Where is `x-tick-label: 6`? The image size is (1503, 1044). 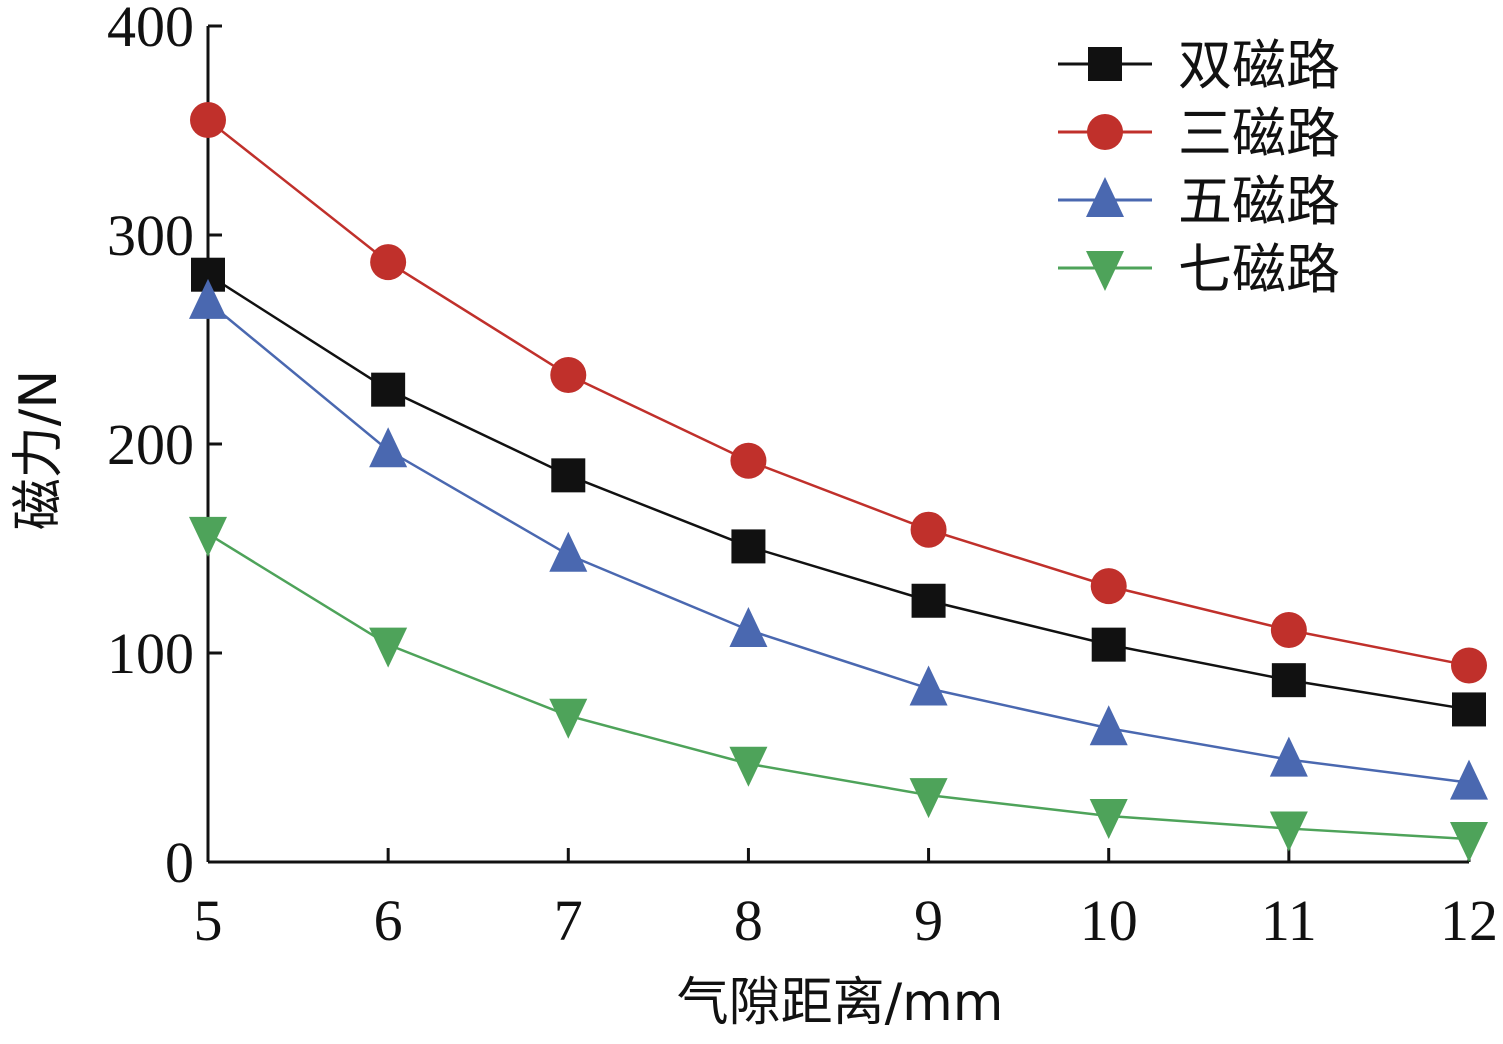 x-tick-label: 6 is located at coordinates (388, 920).